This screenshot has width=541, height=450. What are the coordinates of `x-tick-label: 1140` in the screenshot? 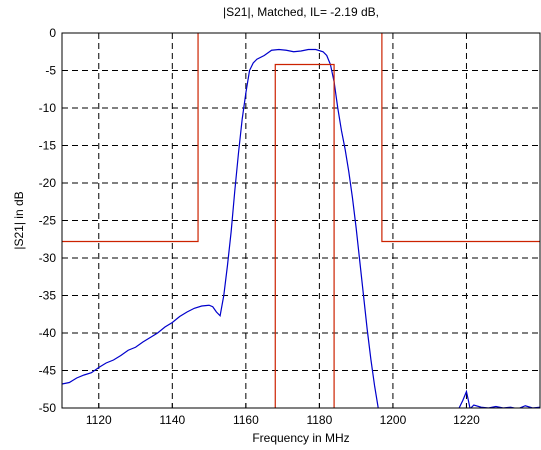 It's located at (172, 420).